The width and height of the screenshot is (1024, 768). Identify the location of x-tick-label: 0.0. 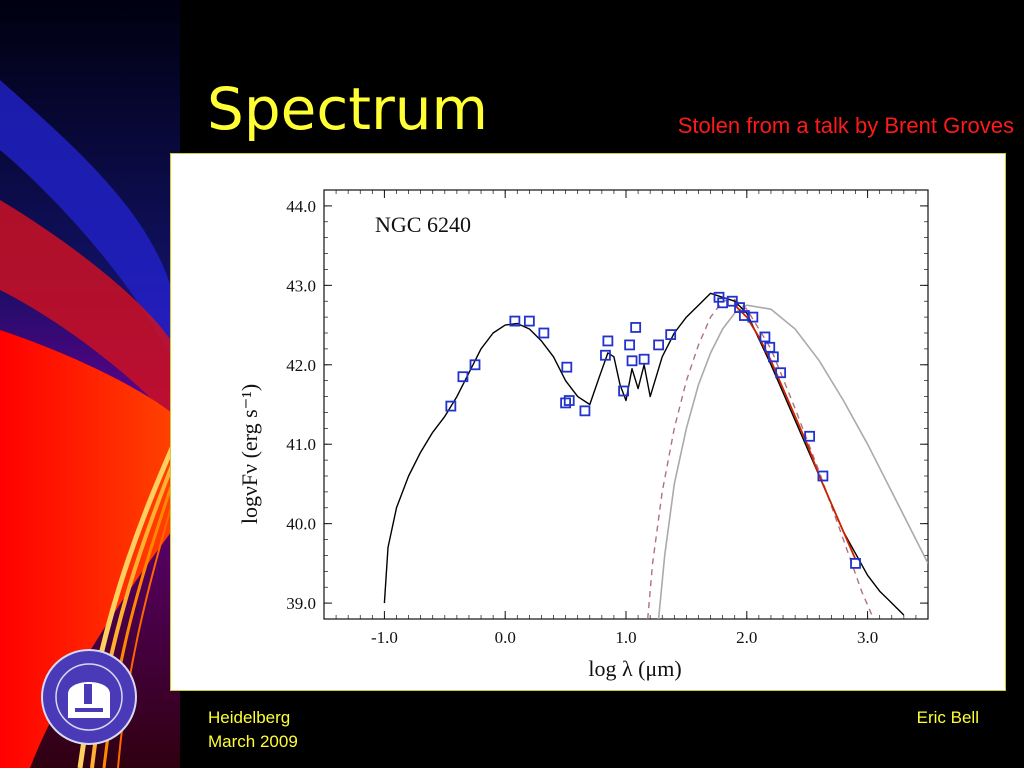
(505, 637).